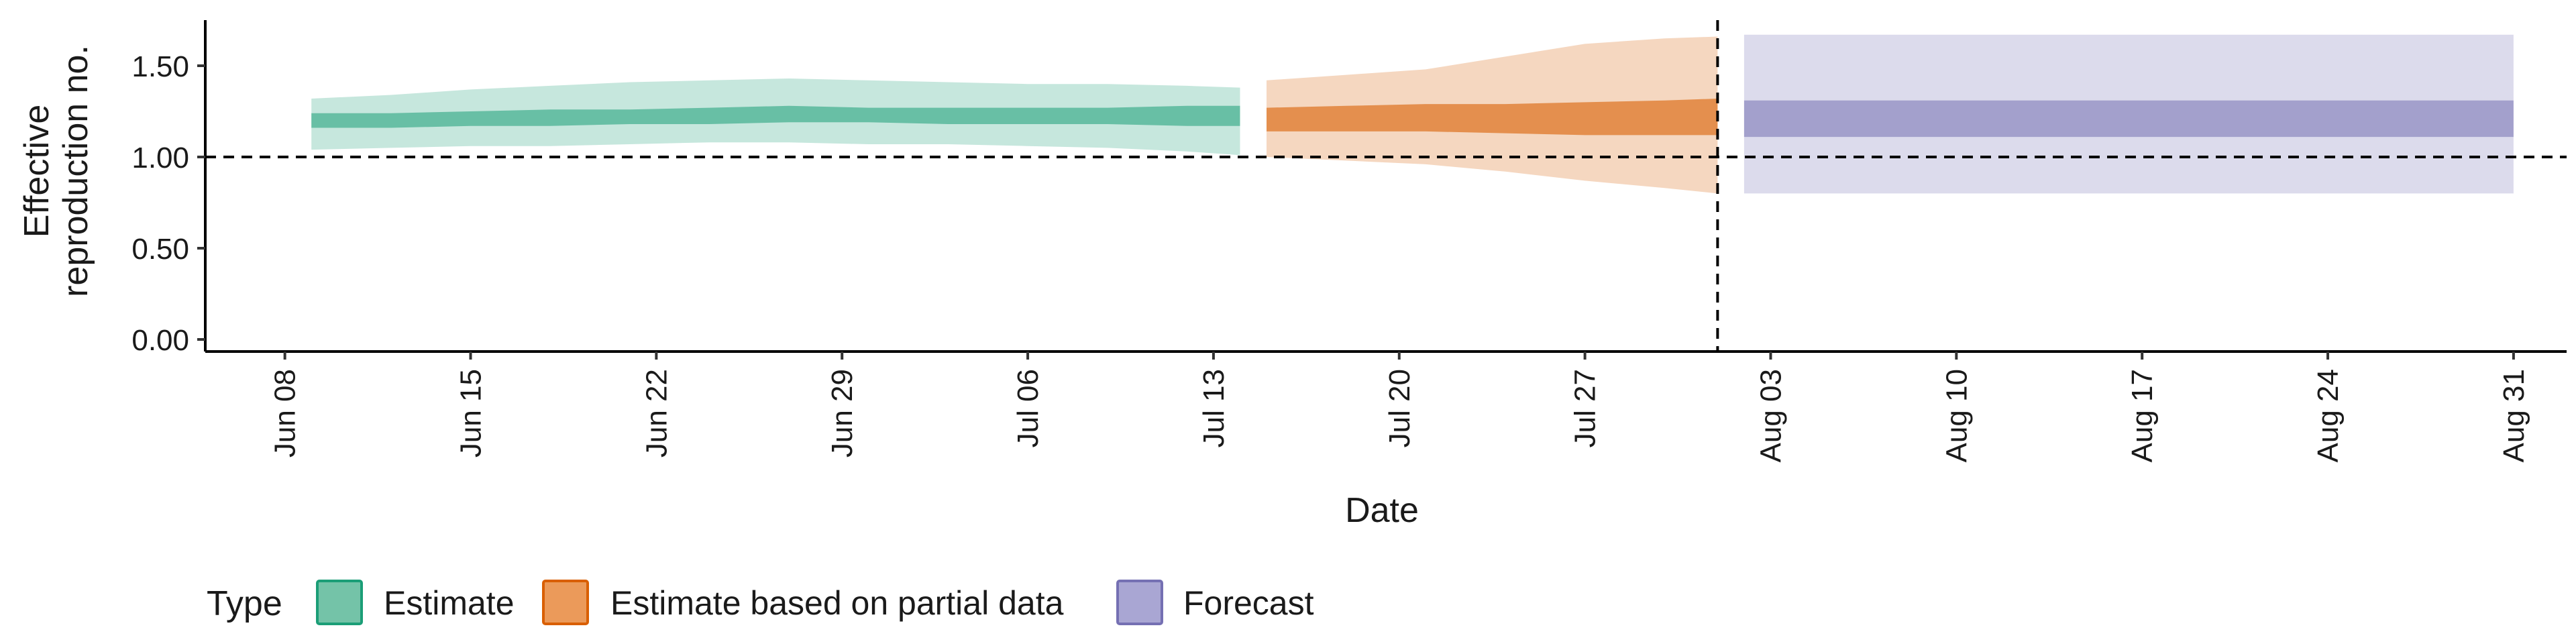 The height and width of the screenshot is (644, 2576). What do you see at coordinates (1248, 603) in the screenshot?
I see `legend-label-forecast: Forecast` at bounding box center [1248, 603].